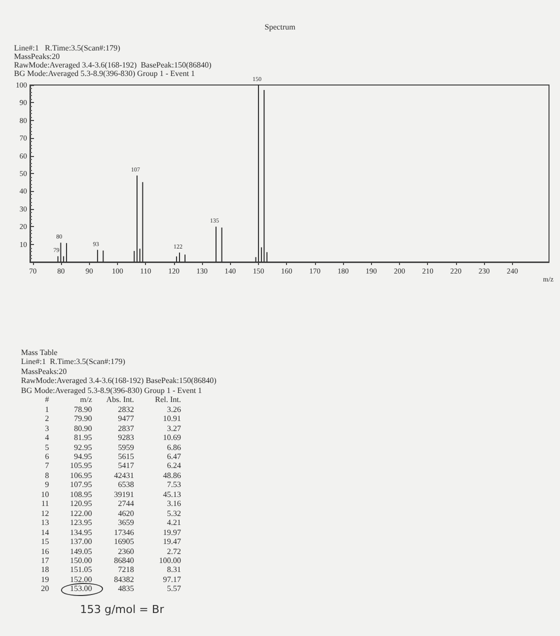 The image size is (560, 636). Describe the element at coordinates (44, 371) in the screenshot. I see `text: MassPeaks:20` at that location.